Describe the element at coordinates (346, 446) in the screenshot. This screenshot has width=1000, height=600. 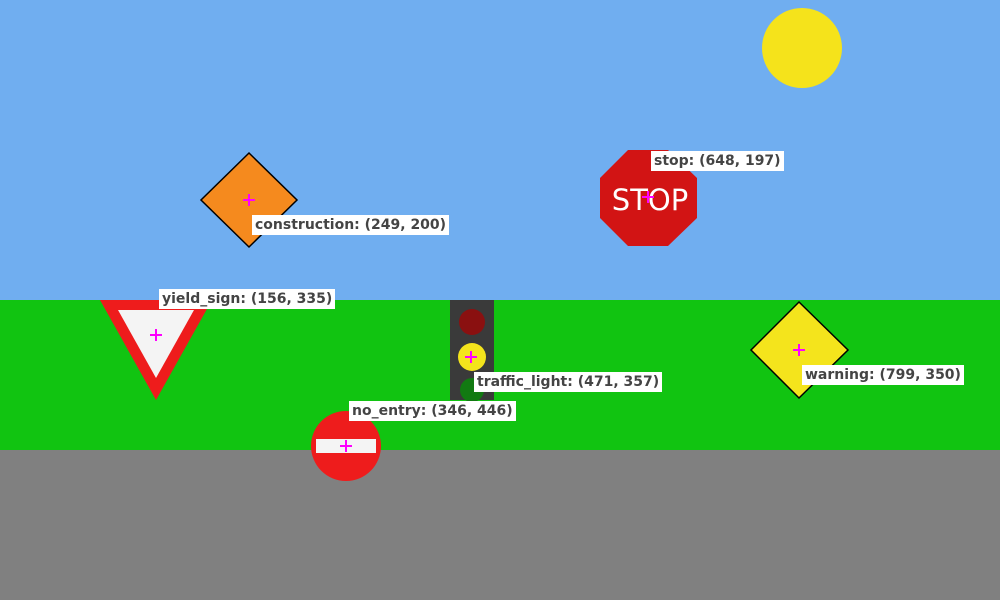
I see `marker-no-entry` at that location.